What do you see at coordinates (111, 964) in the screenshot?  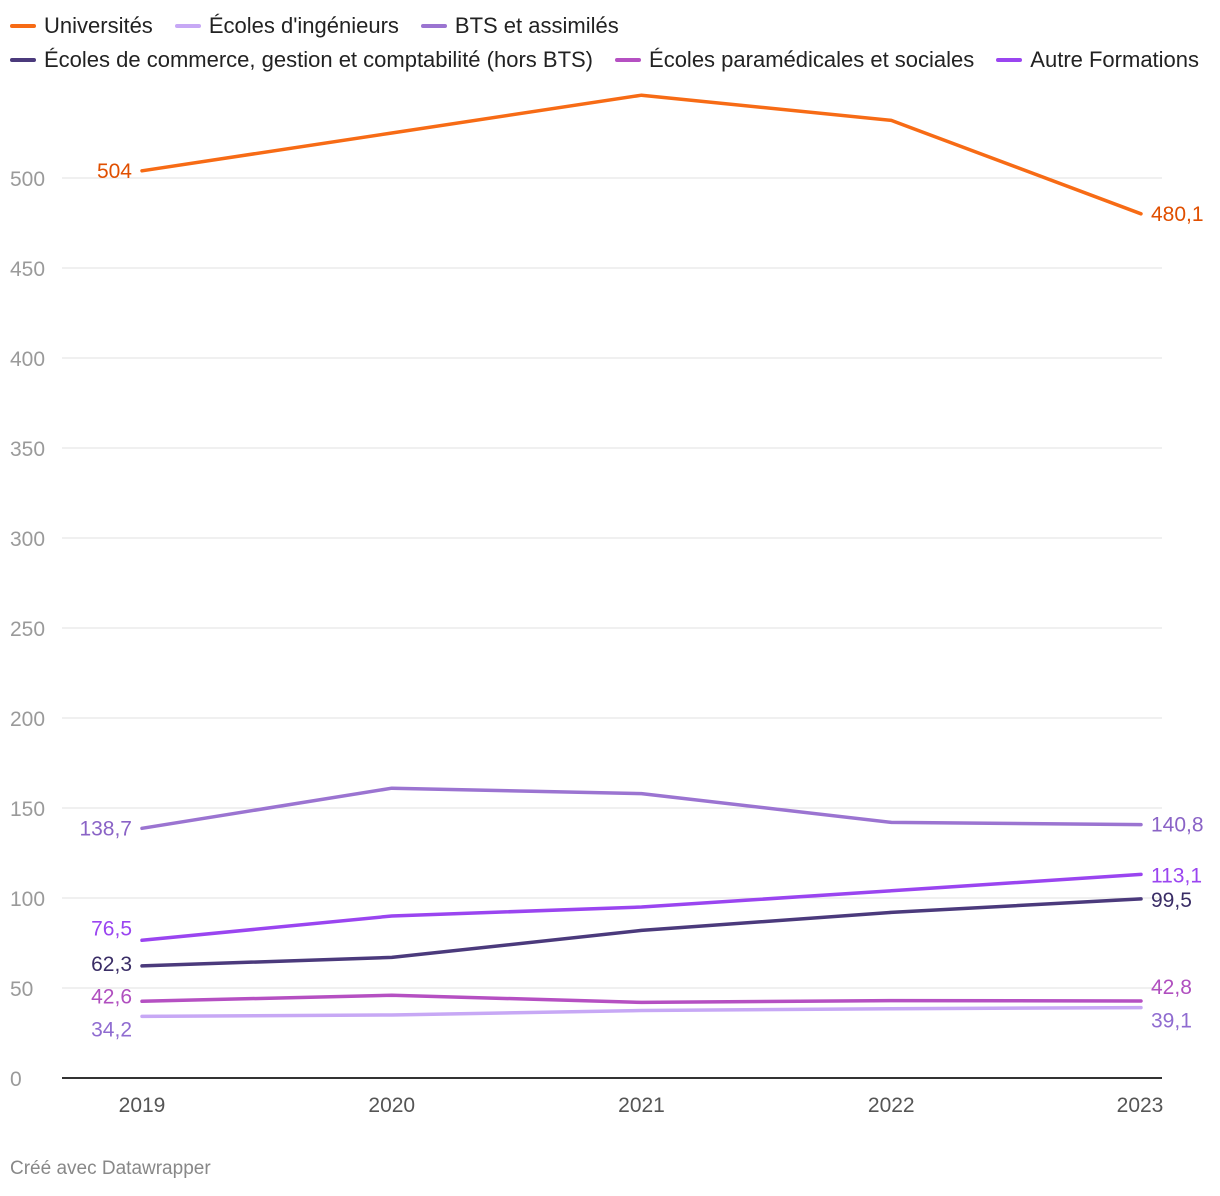 I see `start-label-3: 62,3` at bounding box center [111, 964].